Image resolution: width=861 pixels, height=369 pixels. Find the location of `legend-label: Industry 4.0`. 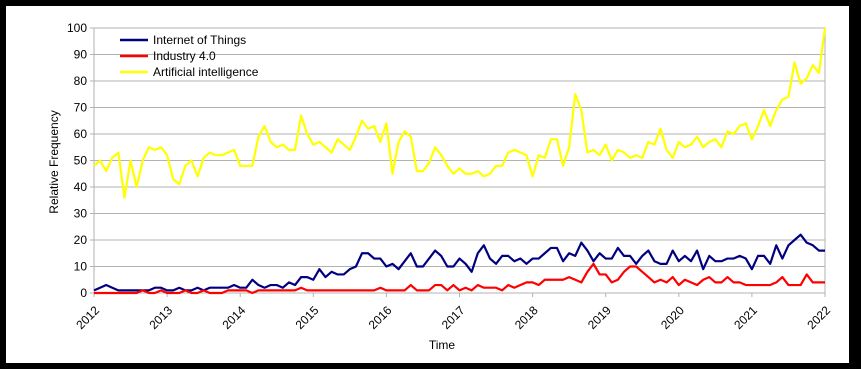

legend-label: Industry 4.0 is located at coordinates (184, 56).